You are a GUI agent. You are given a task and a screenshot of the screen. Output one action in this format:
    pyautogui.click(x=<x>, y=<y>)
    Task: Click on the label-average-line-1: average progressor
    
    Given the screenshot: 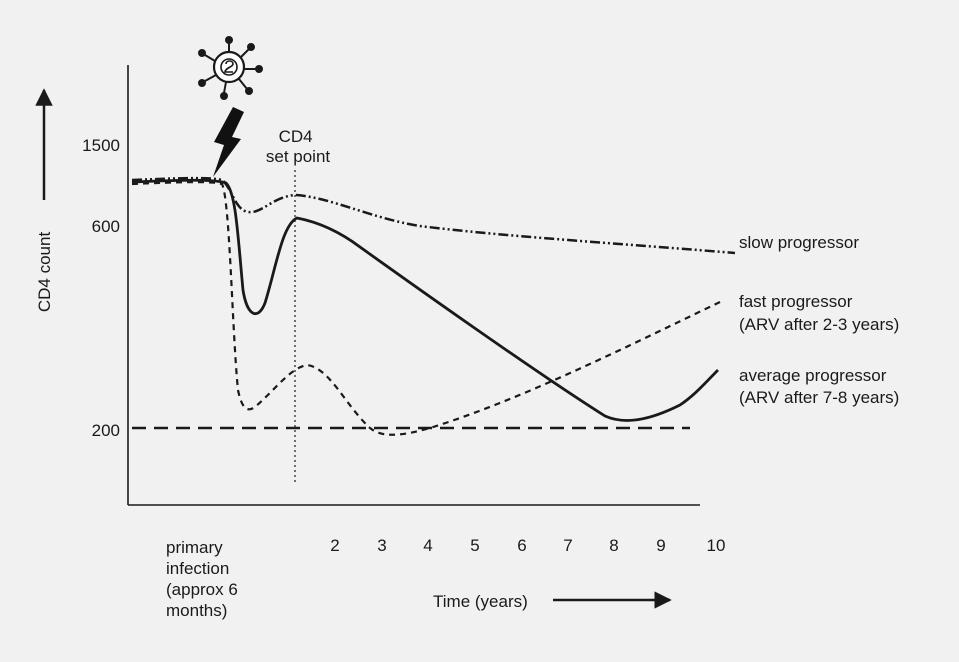 What is the action you would take?
    pyautogui.click(x=813, y=375)
    